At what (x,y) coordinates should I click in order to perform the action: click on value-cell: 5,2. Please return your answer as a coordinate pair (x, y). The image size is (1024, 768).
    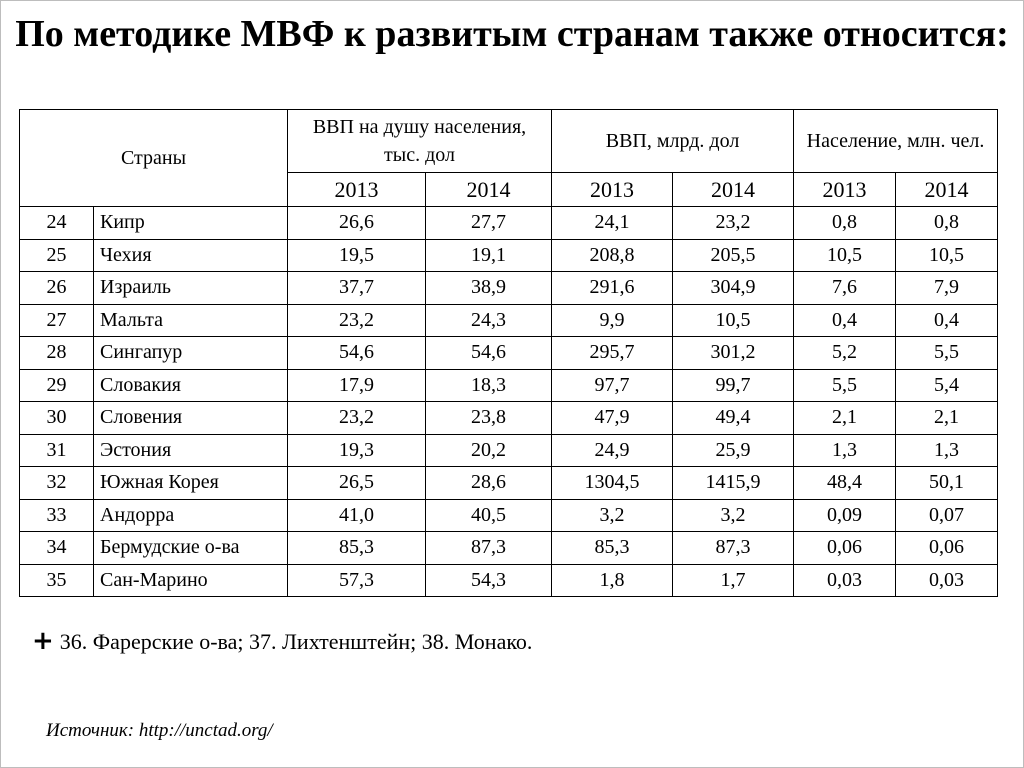
    Looking at the image, I should click on (845, 353).